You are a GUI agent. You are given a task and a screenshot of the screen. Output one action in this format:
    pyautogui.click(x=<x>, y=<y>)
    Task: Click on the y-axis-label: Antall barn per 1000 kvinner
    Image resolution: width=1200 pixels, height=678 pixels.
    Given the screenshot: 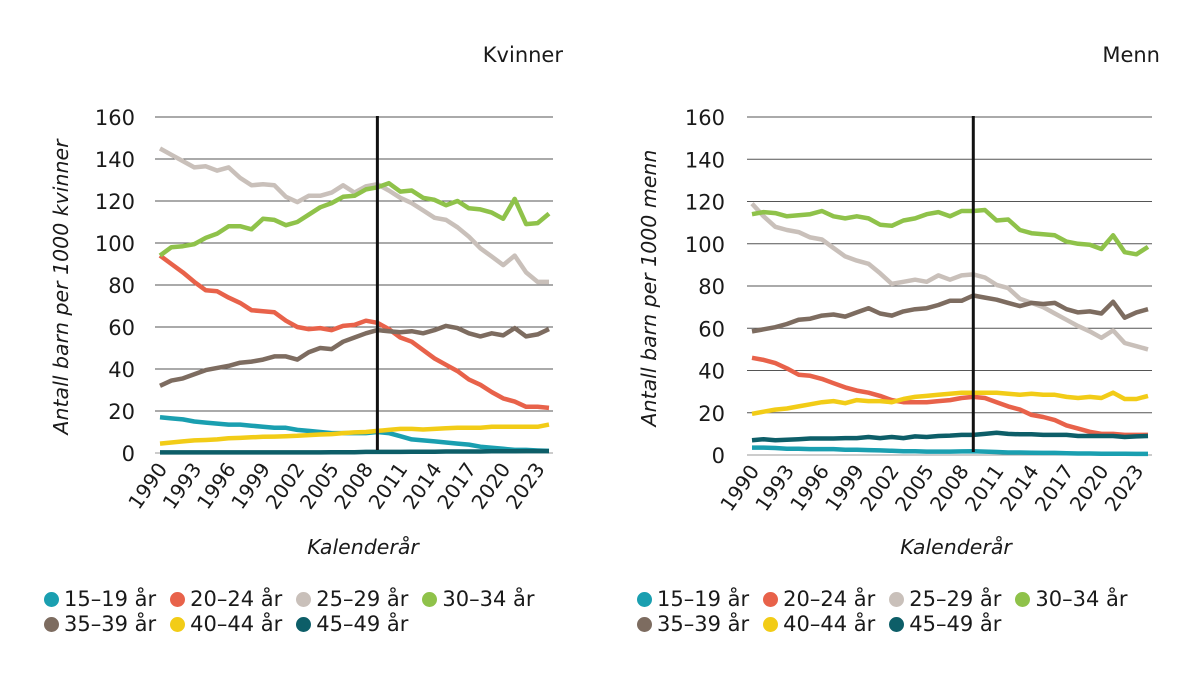 What is the action you would take?
    pyautogui.click(x=61, y=287)
    